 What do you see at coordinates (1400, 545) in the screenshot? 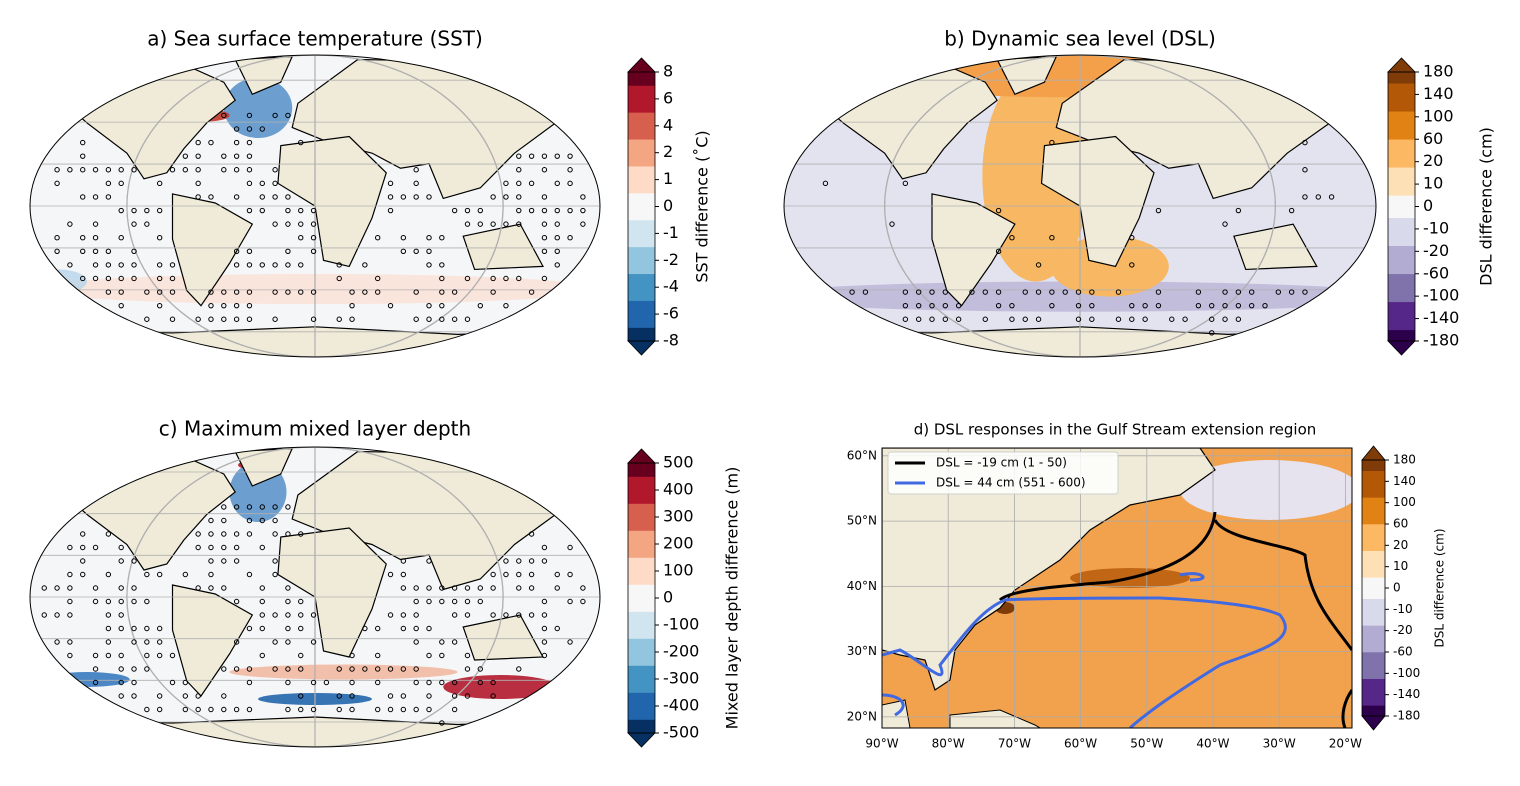
I see `colorbar-tick-label: 20` at bounding box center [1400, 545].